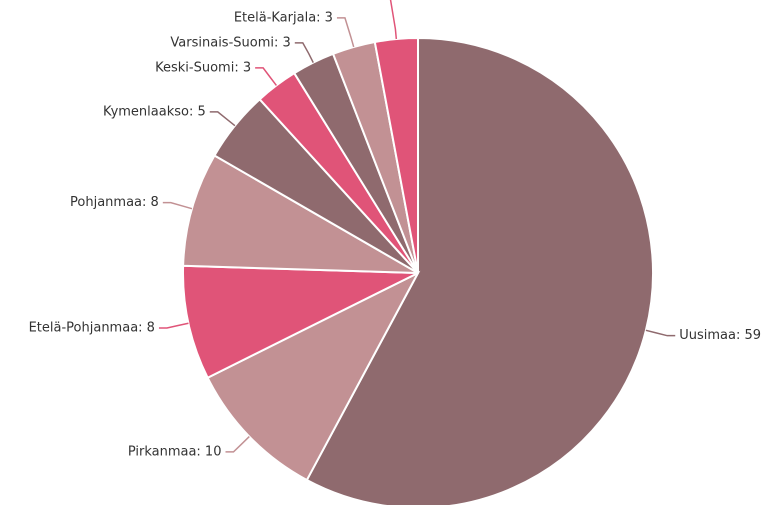 The image size is (781, 505). I want to click on data-label: Etelä-Karjala: 3, so click(283, 17).